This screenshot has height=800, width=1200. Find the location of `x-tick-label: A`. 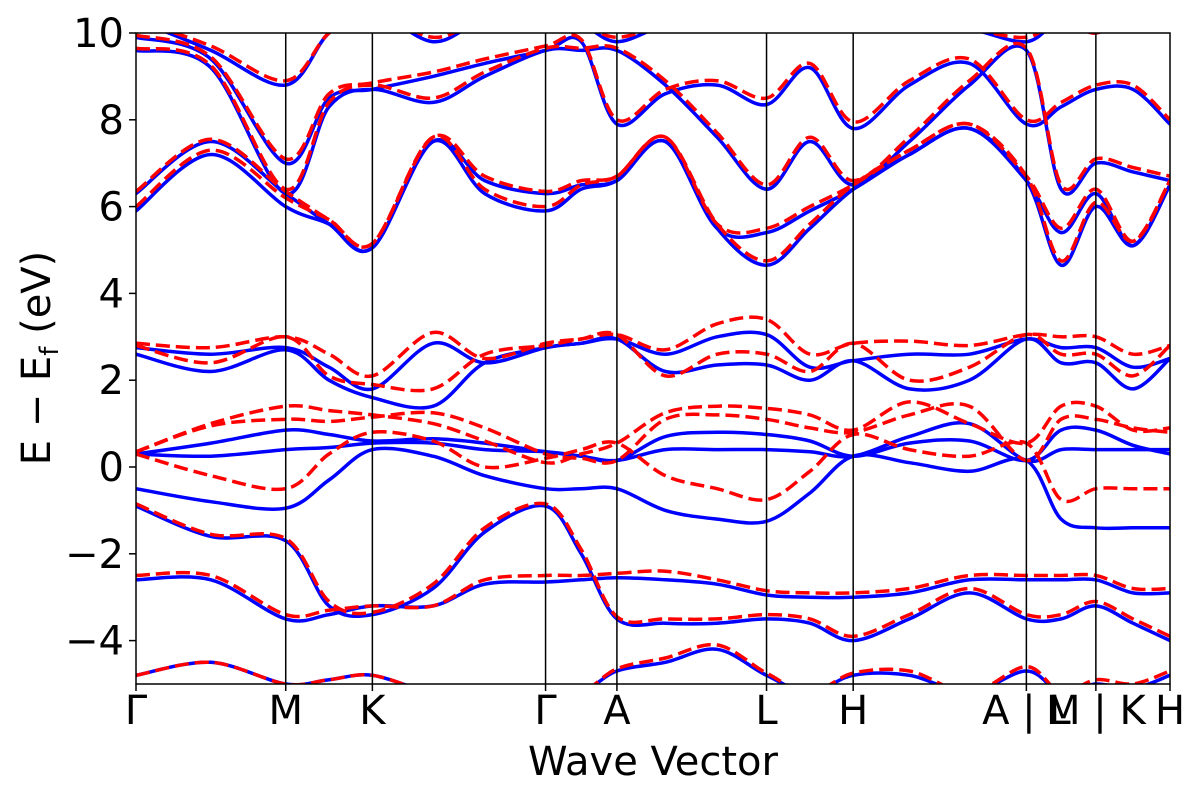

x-tick-label: A is located at coordinates (617, 711).